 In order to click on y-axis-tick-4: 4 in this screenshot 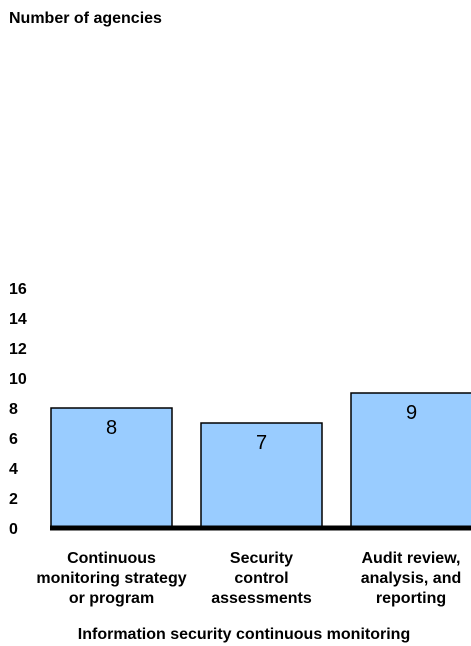, I will do `click(13, 469)`.